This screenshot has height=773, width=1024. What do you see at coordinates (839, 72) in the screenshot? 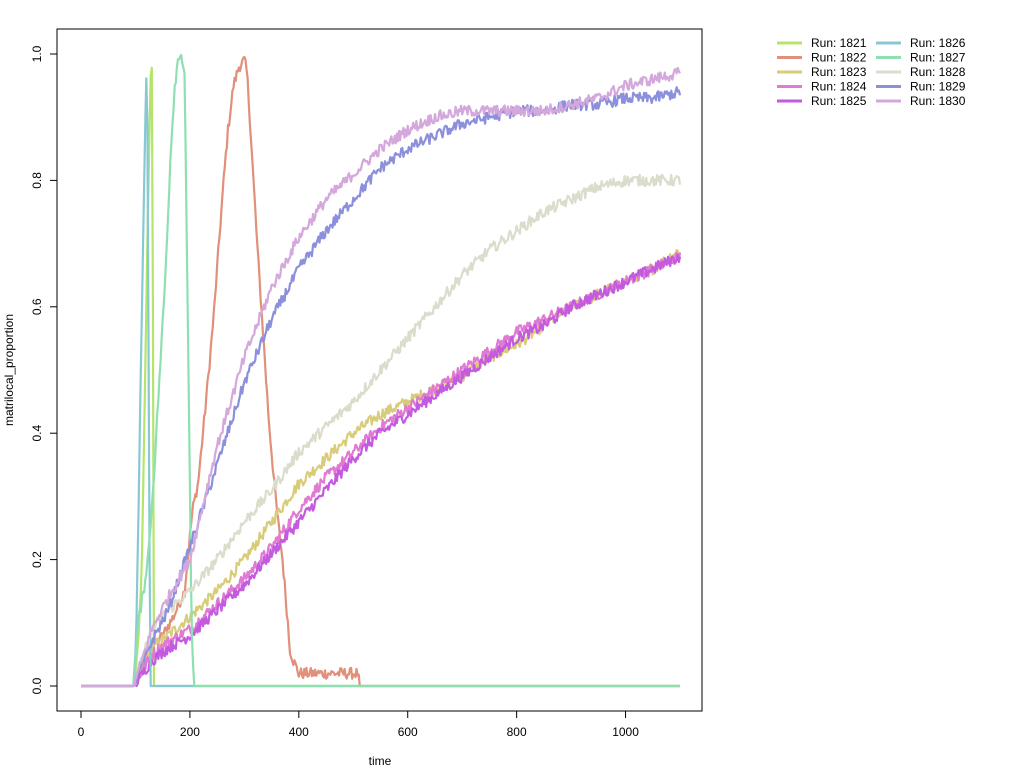
I see `legend-label: Run: 1823` at bounding box center [839, 72].